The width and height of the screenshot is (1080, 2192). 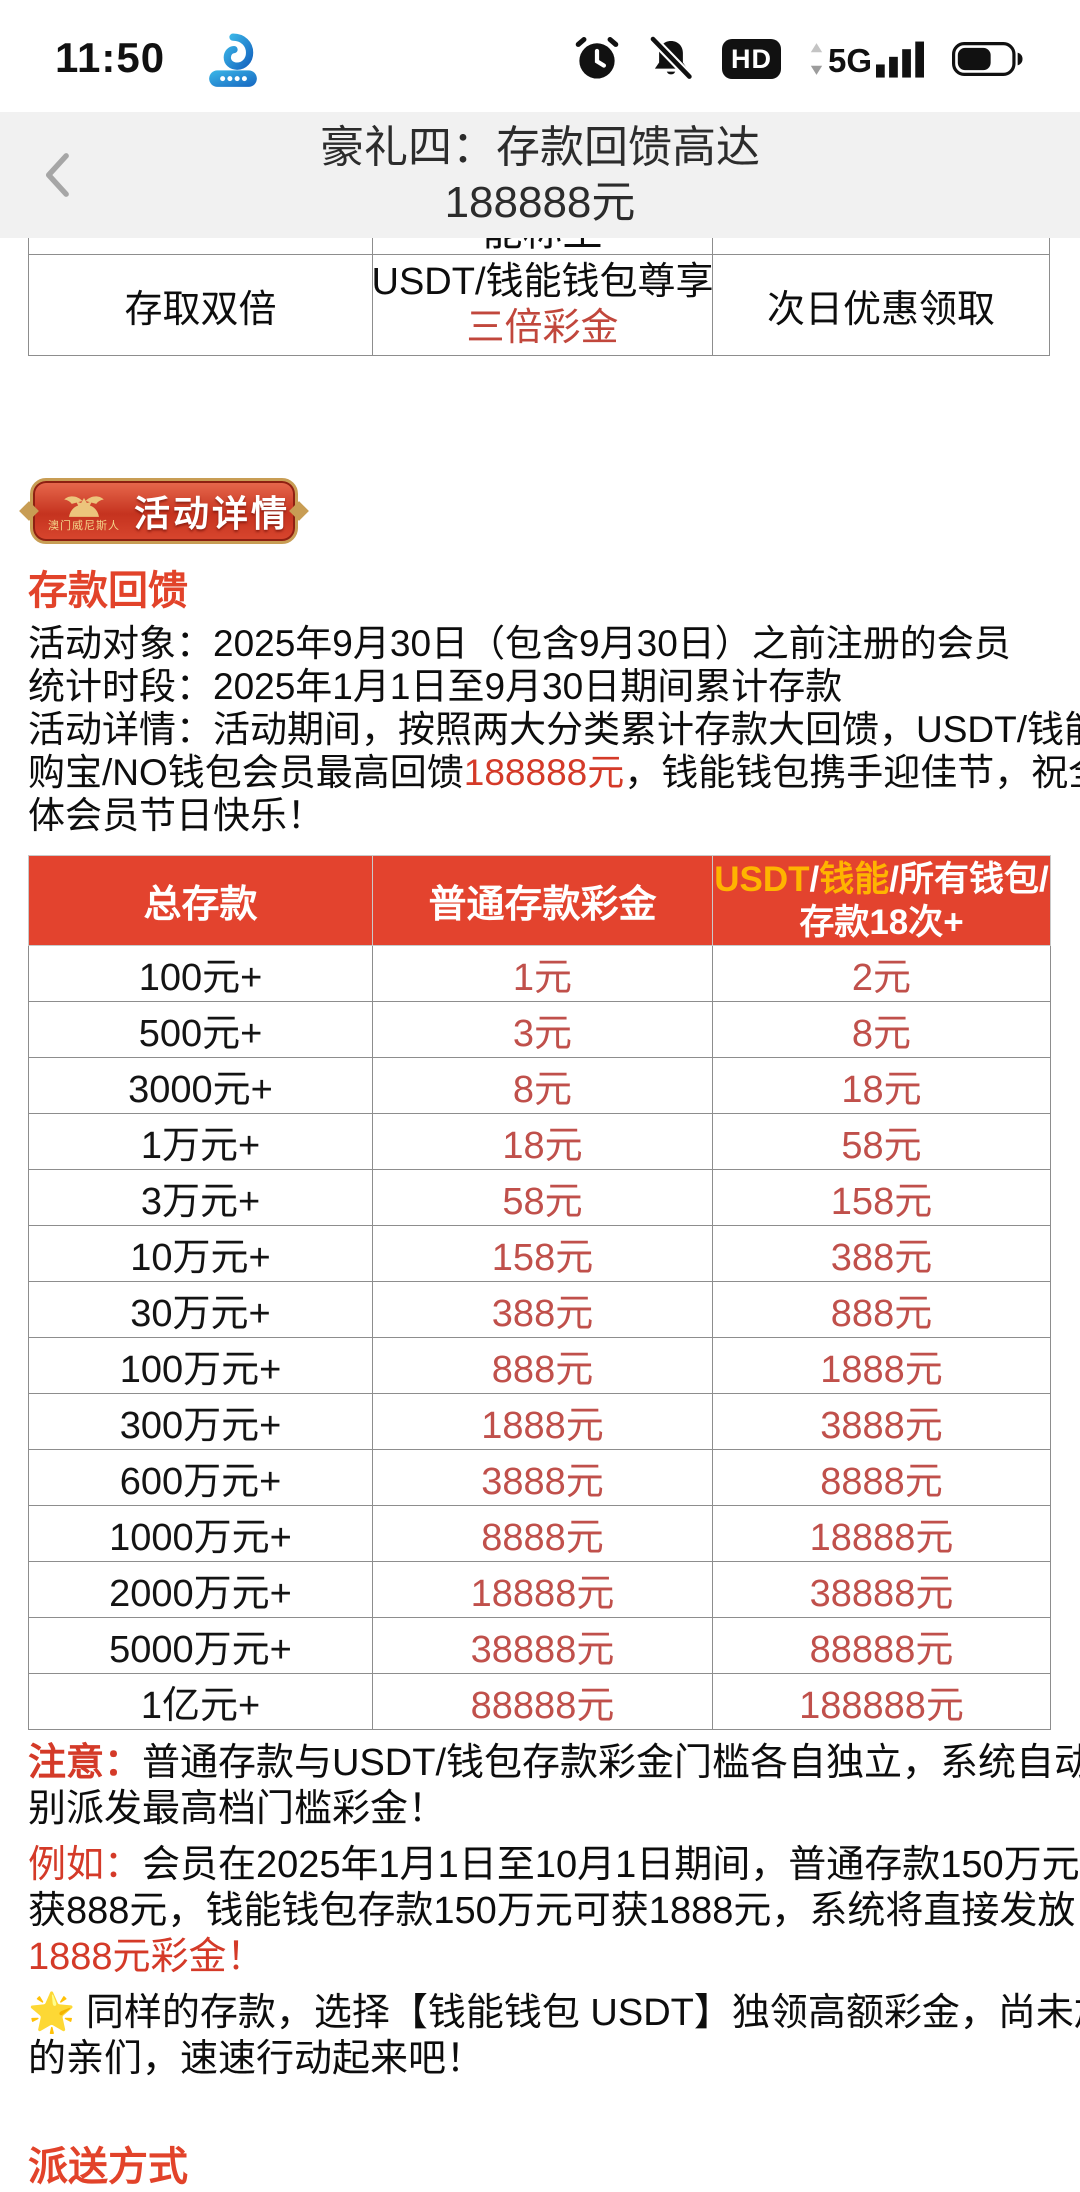 I want to click on bonus-amount-cell: 8888元, so click(x=542, y=1533).